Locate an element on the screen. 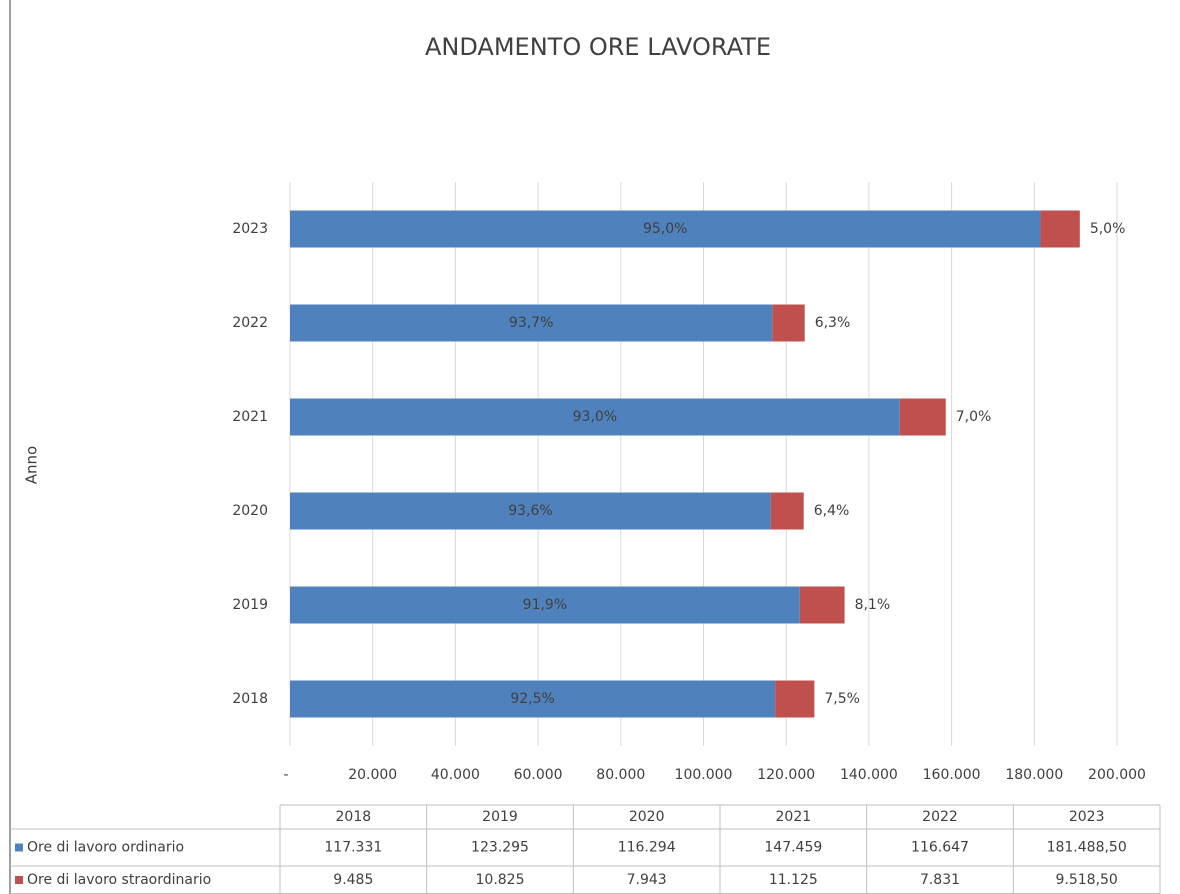 This screenshot has width=1180, height=894. data-label: 91,9% is located at coordinates (545, 605).